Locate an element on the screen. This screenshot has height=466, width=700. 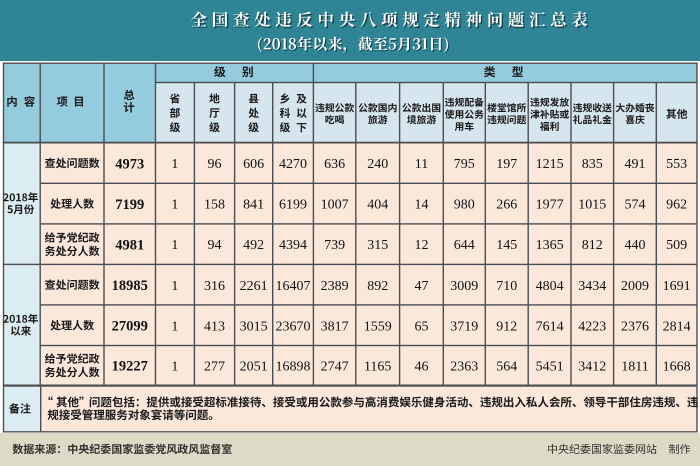
svg-text: 2009 is located at coordinates (635, 286).